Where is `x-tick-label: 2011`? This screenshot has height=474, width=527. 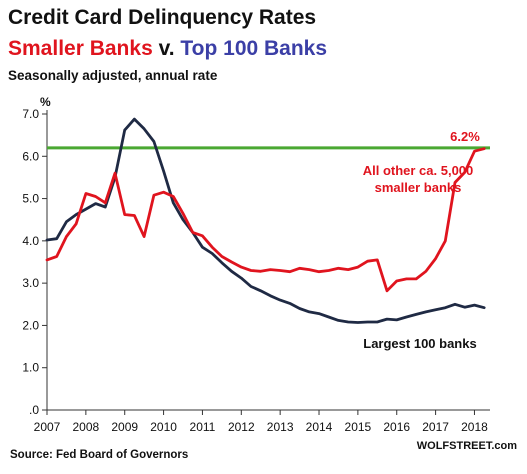
x-tick-label: 2011 is located at coordinates (203, 427).